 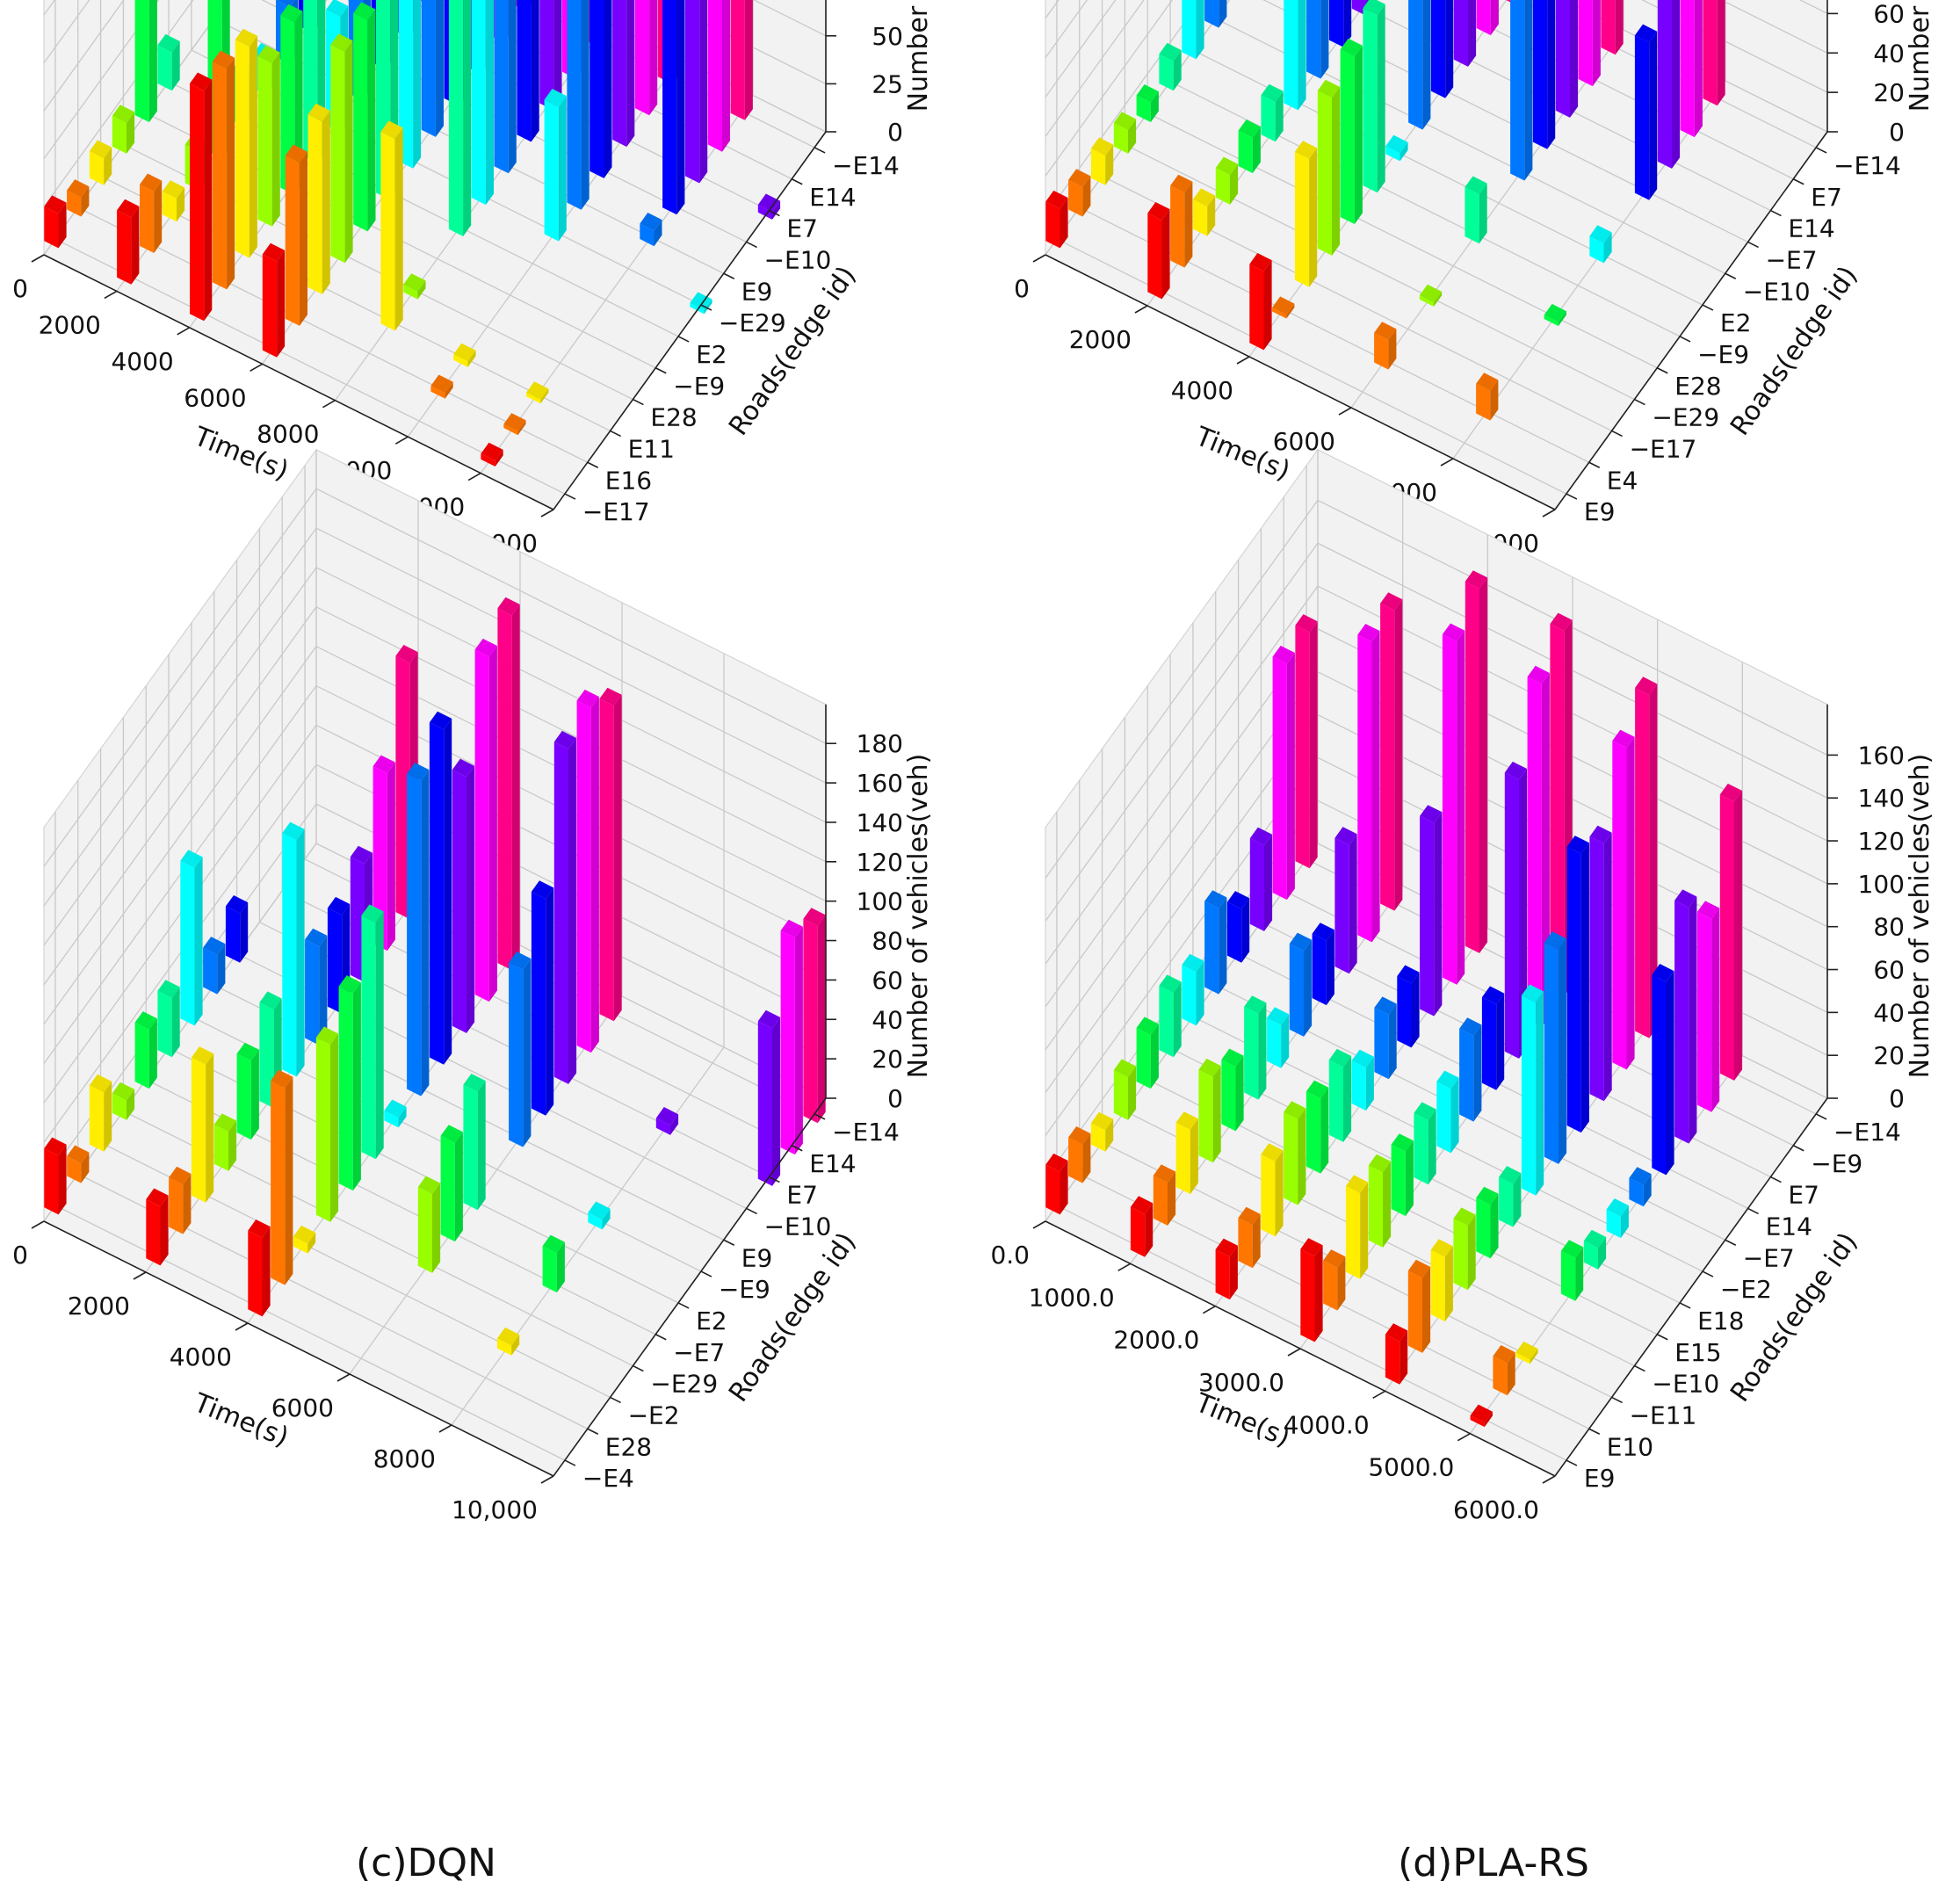 I want to click on x-tick-label: 6000.0, so click(x=1496, y=1509).